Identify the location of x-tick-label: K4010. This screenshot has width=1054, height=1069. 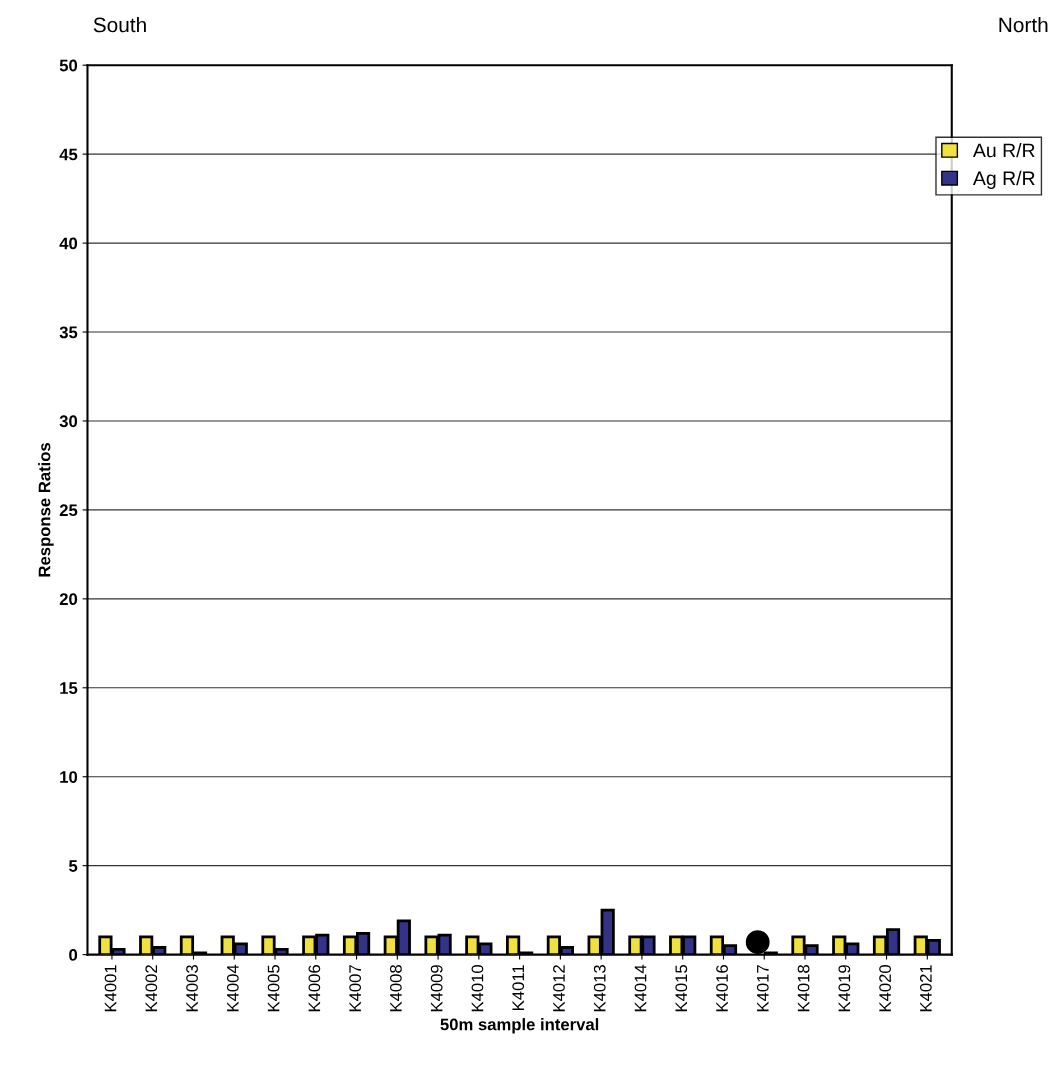
(477, 988).